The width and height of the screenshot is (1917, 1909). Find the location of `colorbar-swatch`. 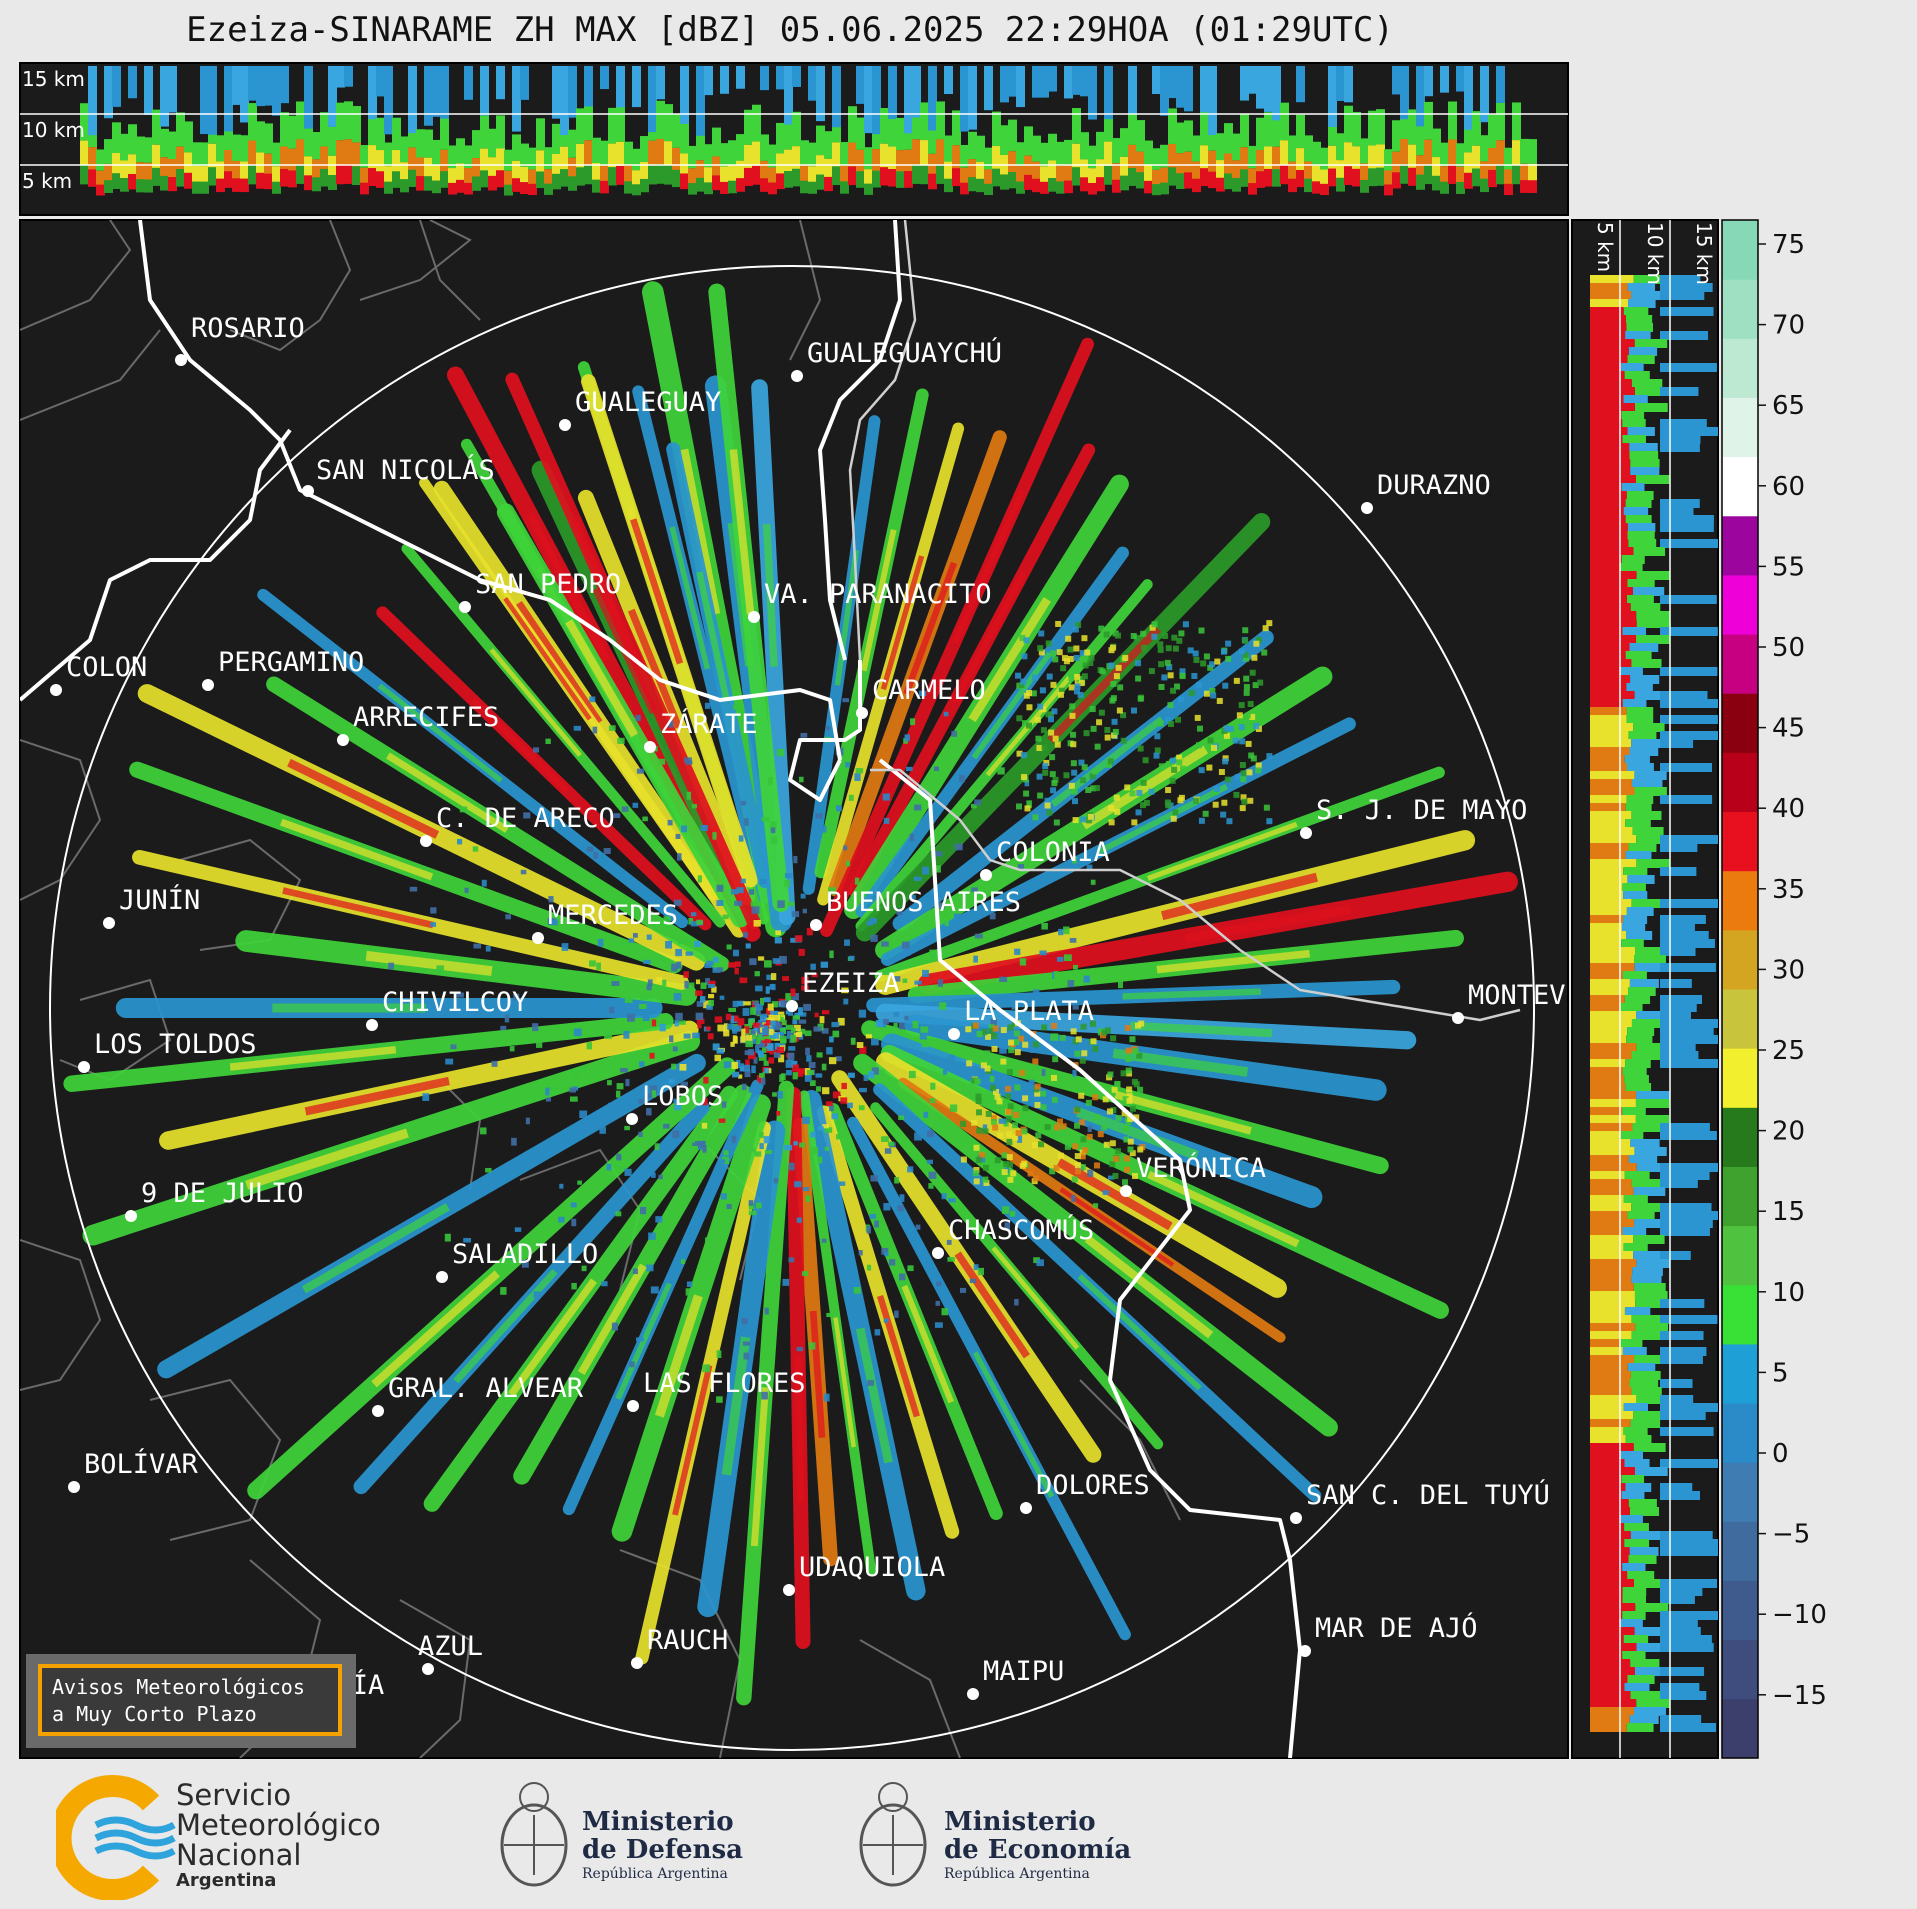

colorbar-swatch is located at coordinates (1740, 1255).